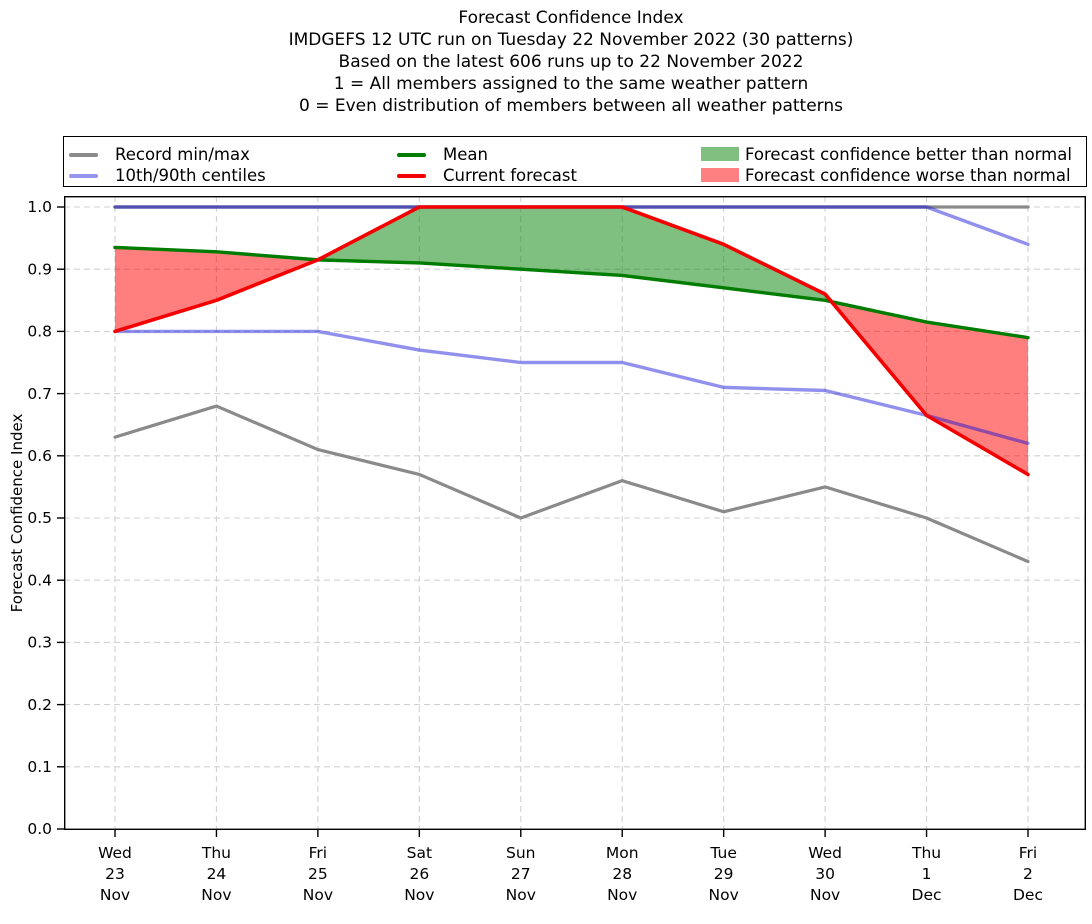 This screenshot has width=1092, height=924. Describe the element at coordinates (39, 269) in the screenshot. I see `svg-text: 0.9` at that location.